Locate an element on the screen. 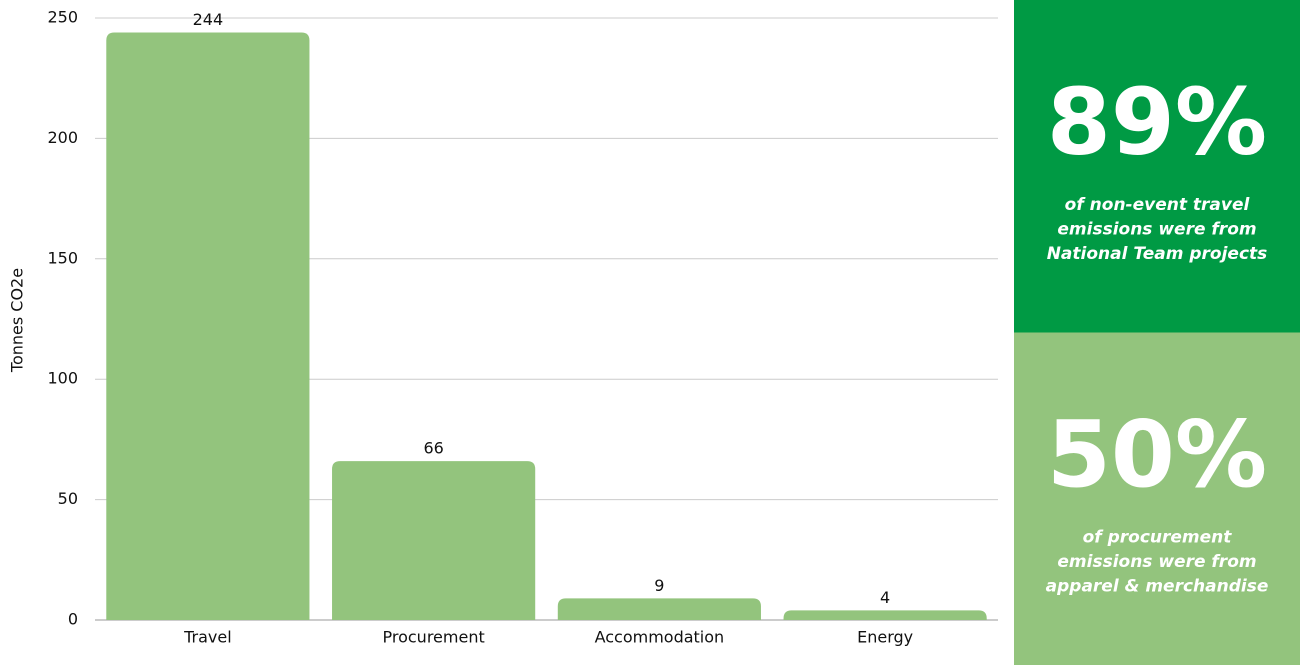 The height and width of the screenshot is (665, 1300). y-tick-label: 50 is located at coordinates (68, 498).